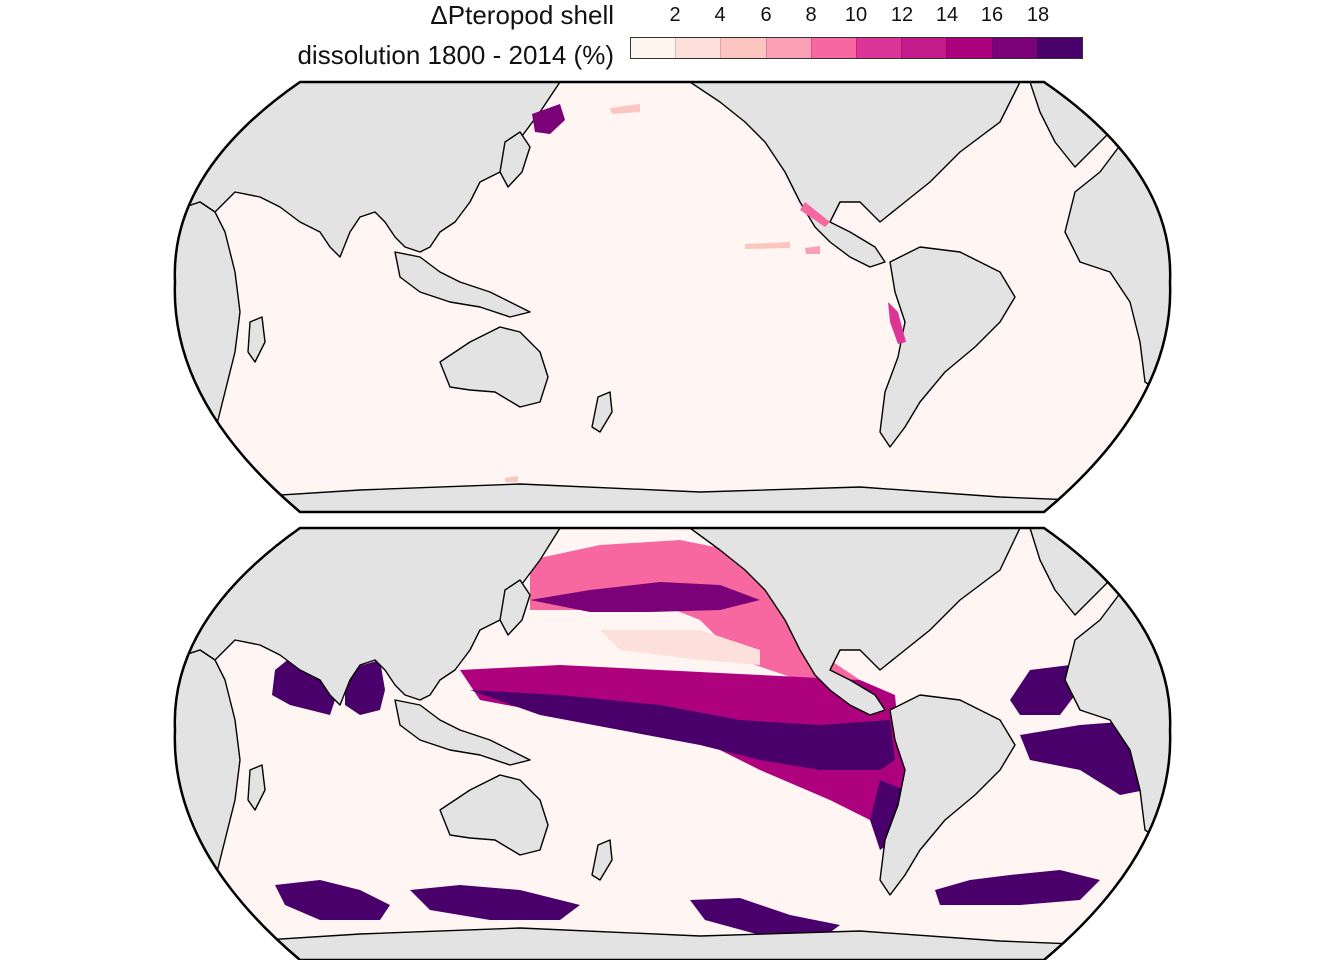  What do you see at coordinates (682, 730) in the screenshot?
I see `dissolution-patch-equatorial-core` at bounding box center [682, 730].